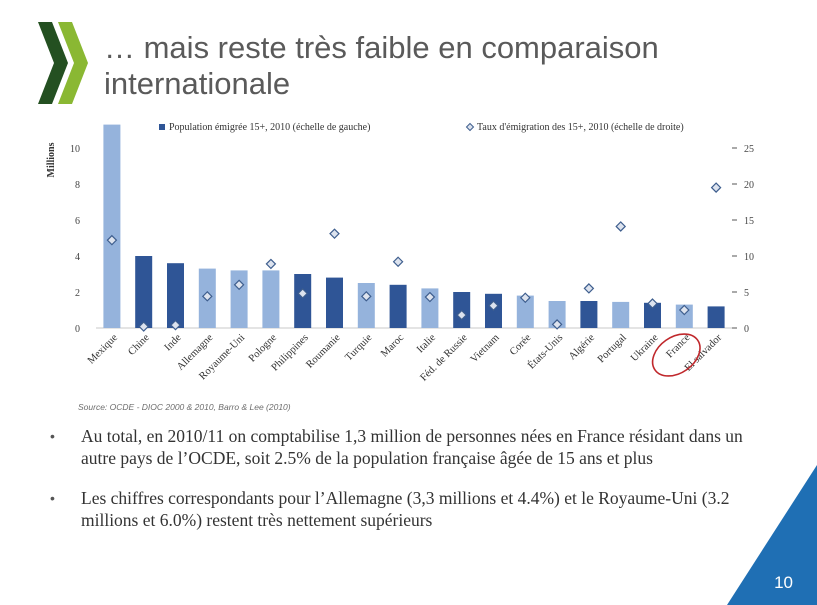  What do you see at coordinates (323, 351) in the screenshot?
I see `category-label: Roumanie` at bounding box center [323, 351].